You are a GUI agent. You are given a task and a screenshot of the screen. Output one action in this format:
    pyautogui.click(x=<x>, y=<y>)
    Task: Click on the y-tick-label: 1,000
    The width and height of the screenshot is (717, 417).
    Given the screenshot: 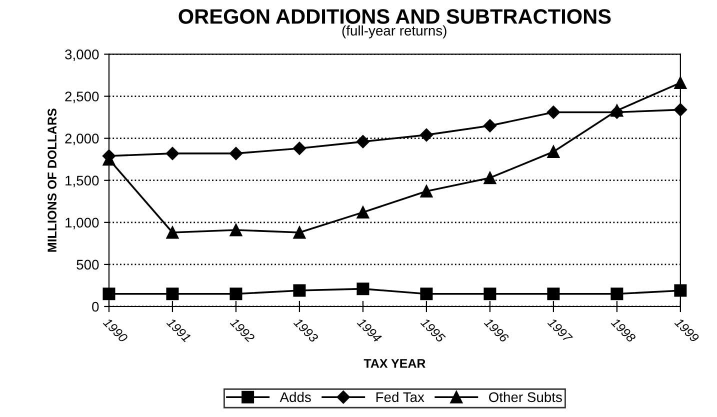 What is the action you would take?
    pyautogui.click(x=82, y=224)
    